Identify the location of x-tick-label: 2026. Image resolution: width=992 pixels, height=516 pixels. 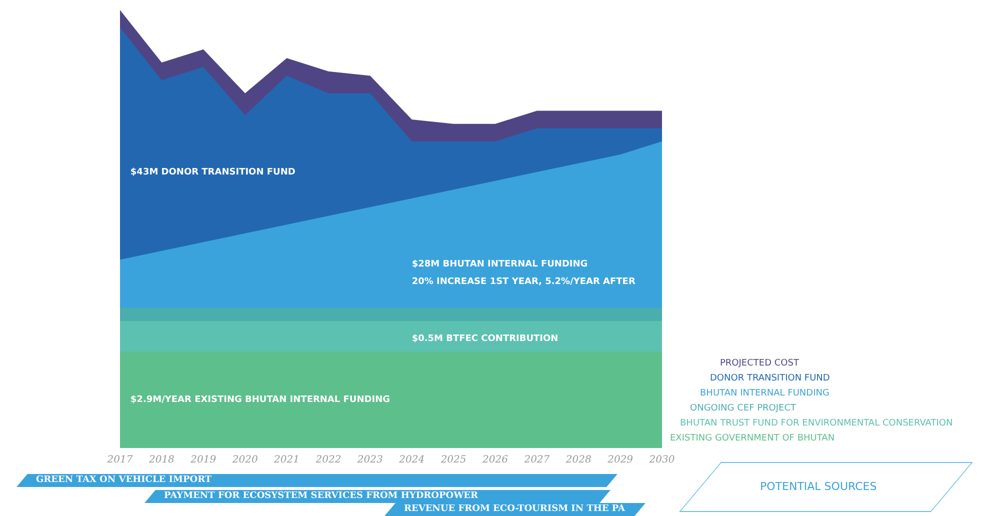
(495, 460).